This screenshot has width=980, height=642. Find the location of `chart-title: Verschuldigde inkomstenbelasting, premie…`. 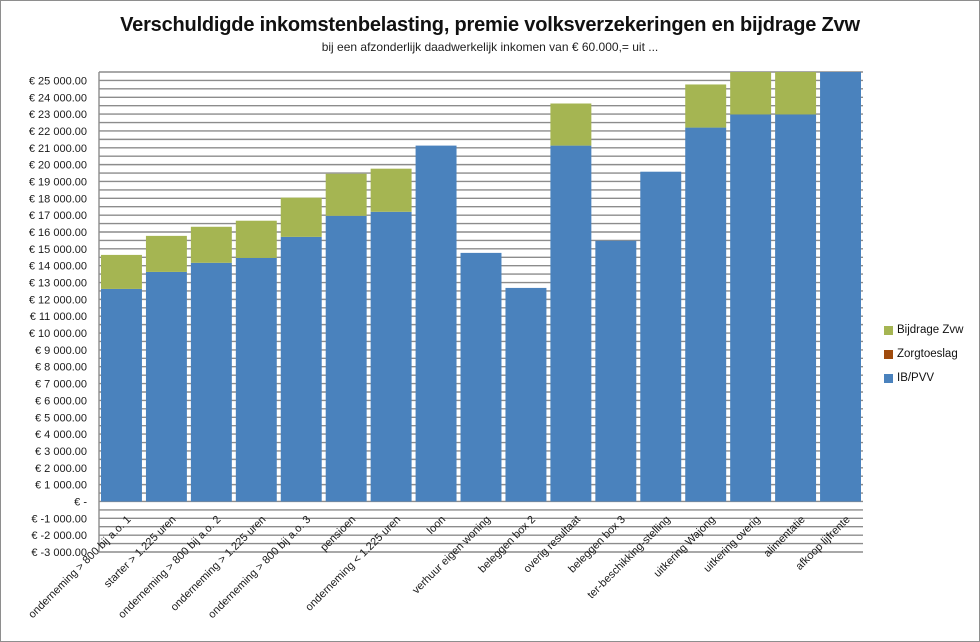

chart-title: Verschuldigde inkomstenbelasting, premie… is located at coordinates (490, 25).